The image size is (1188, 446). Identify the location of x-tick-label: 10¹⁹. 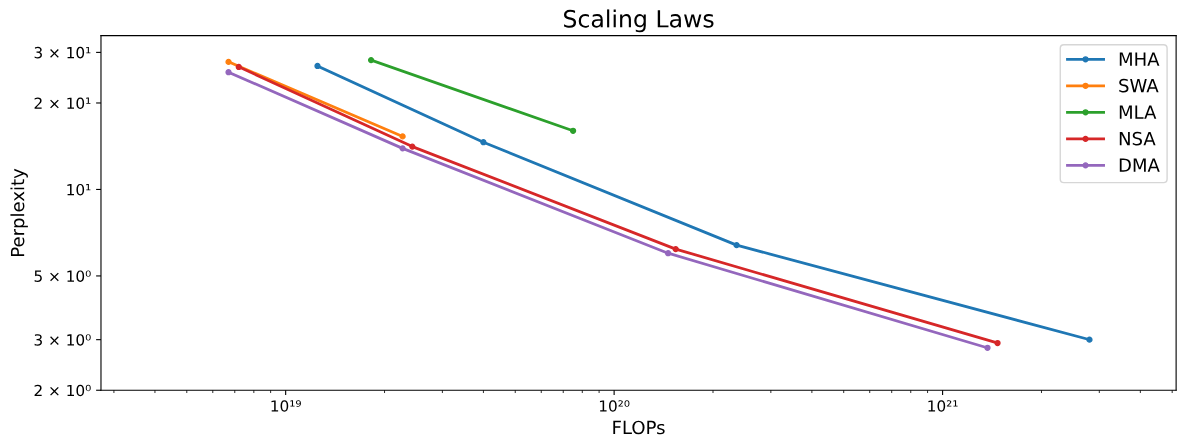
(286, 406).